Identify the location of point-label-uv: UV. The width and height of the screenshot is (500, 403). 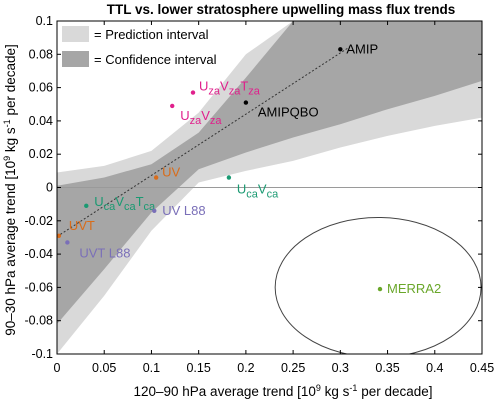
(171, 172).